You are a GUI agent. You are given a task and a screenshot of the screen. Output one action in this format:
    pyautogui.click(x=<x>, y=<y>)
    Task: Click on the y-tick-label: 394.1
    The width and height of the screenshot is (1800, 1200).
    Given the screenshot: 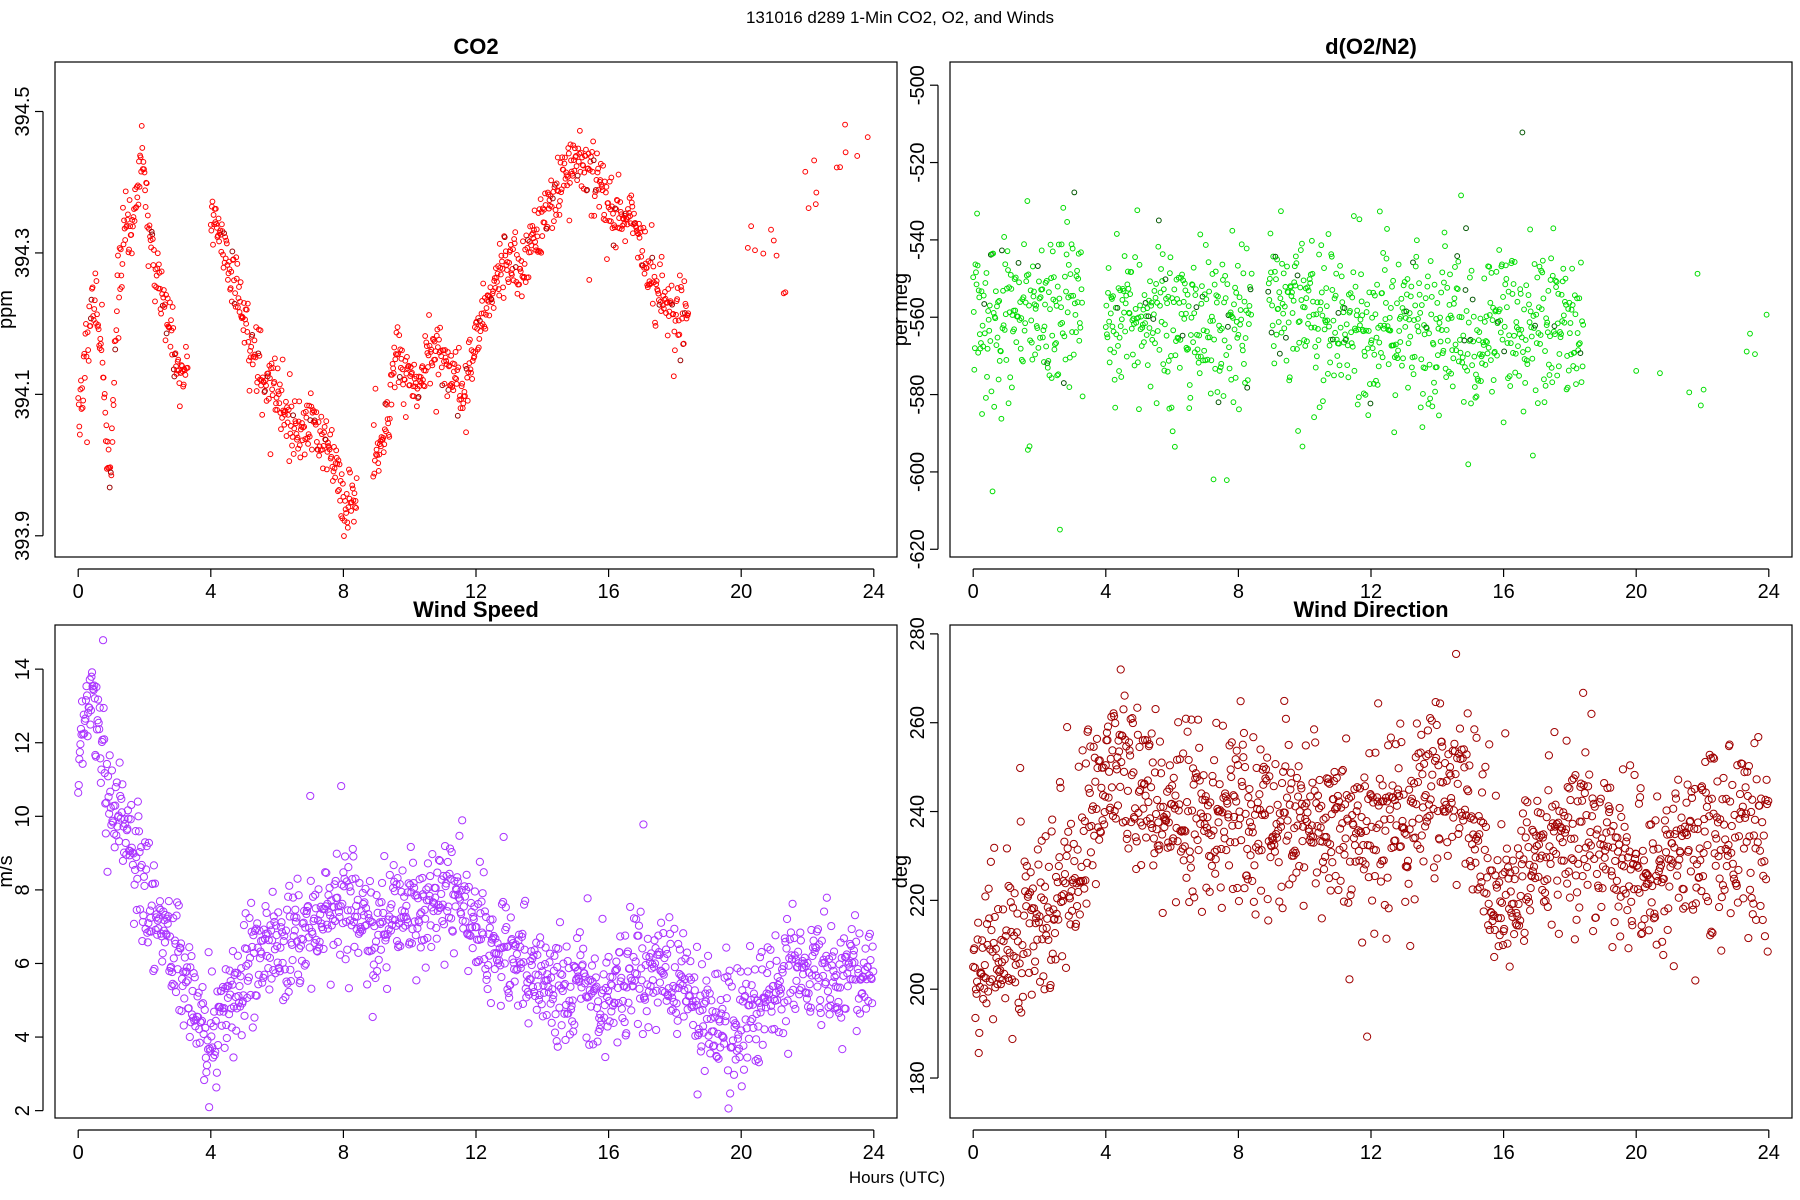 What is the action you would take?
    pyautogui.click(x=23, y=394)
    